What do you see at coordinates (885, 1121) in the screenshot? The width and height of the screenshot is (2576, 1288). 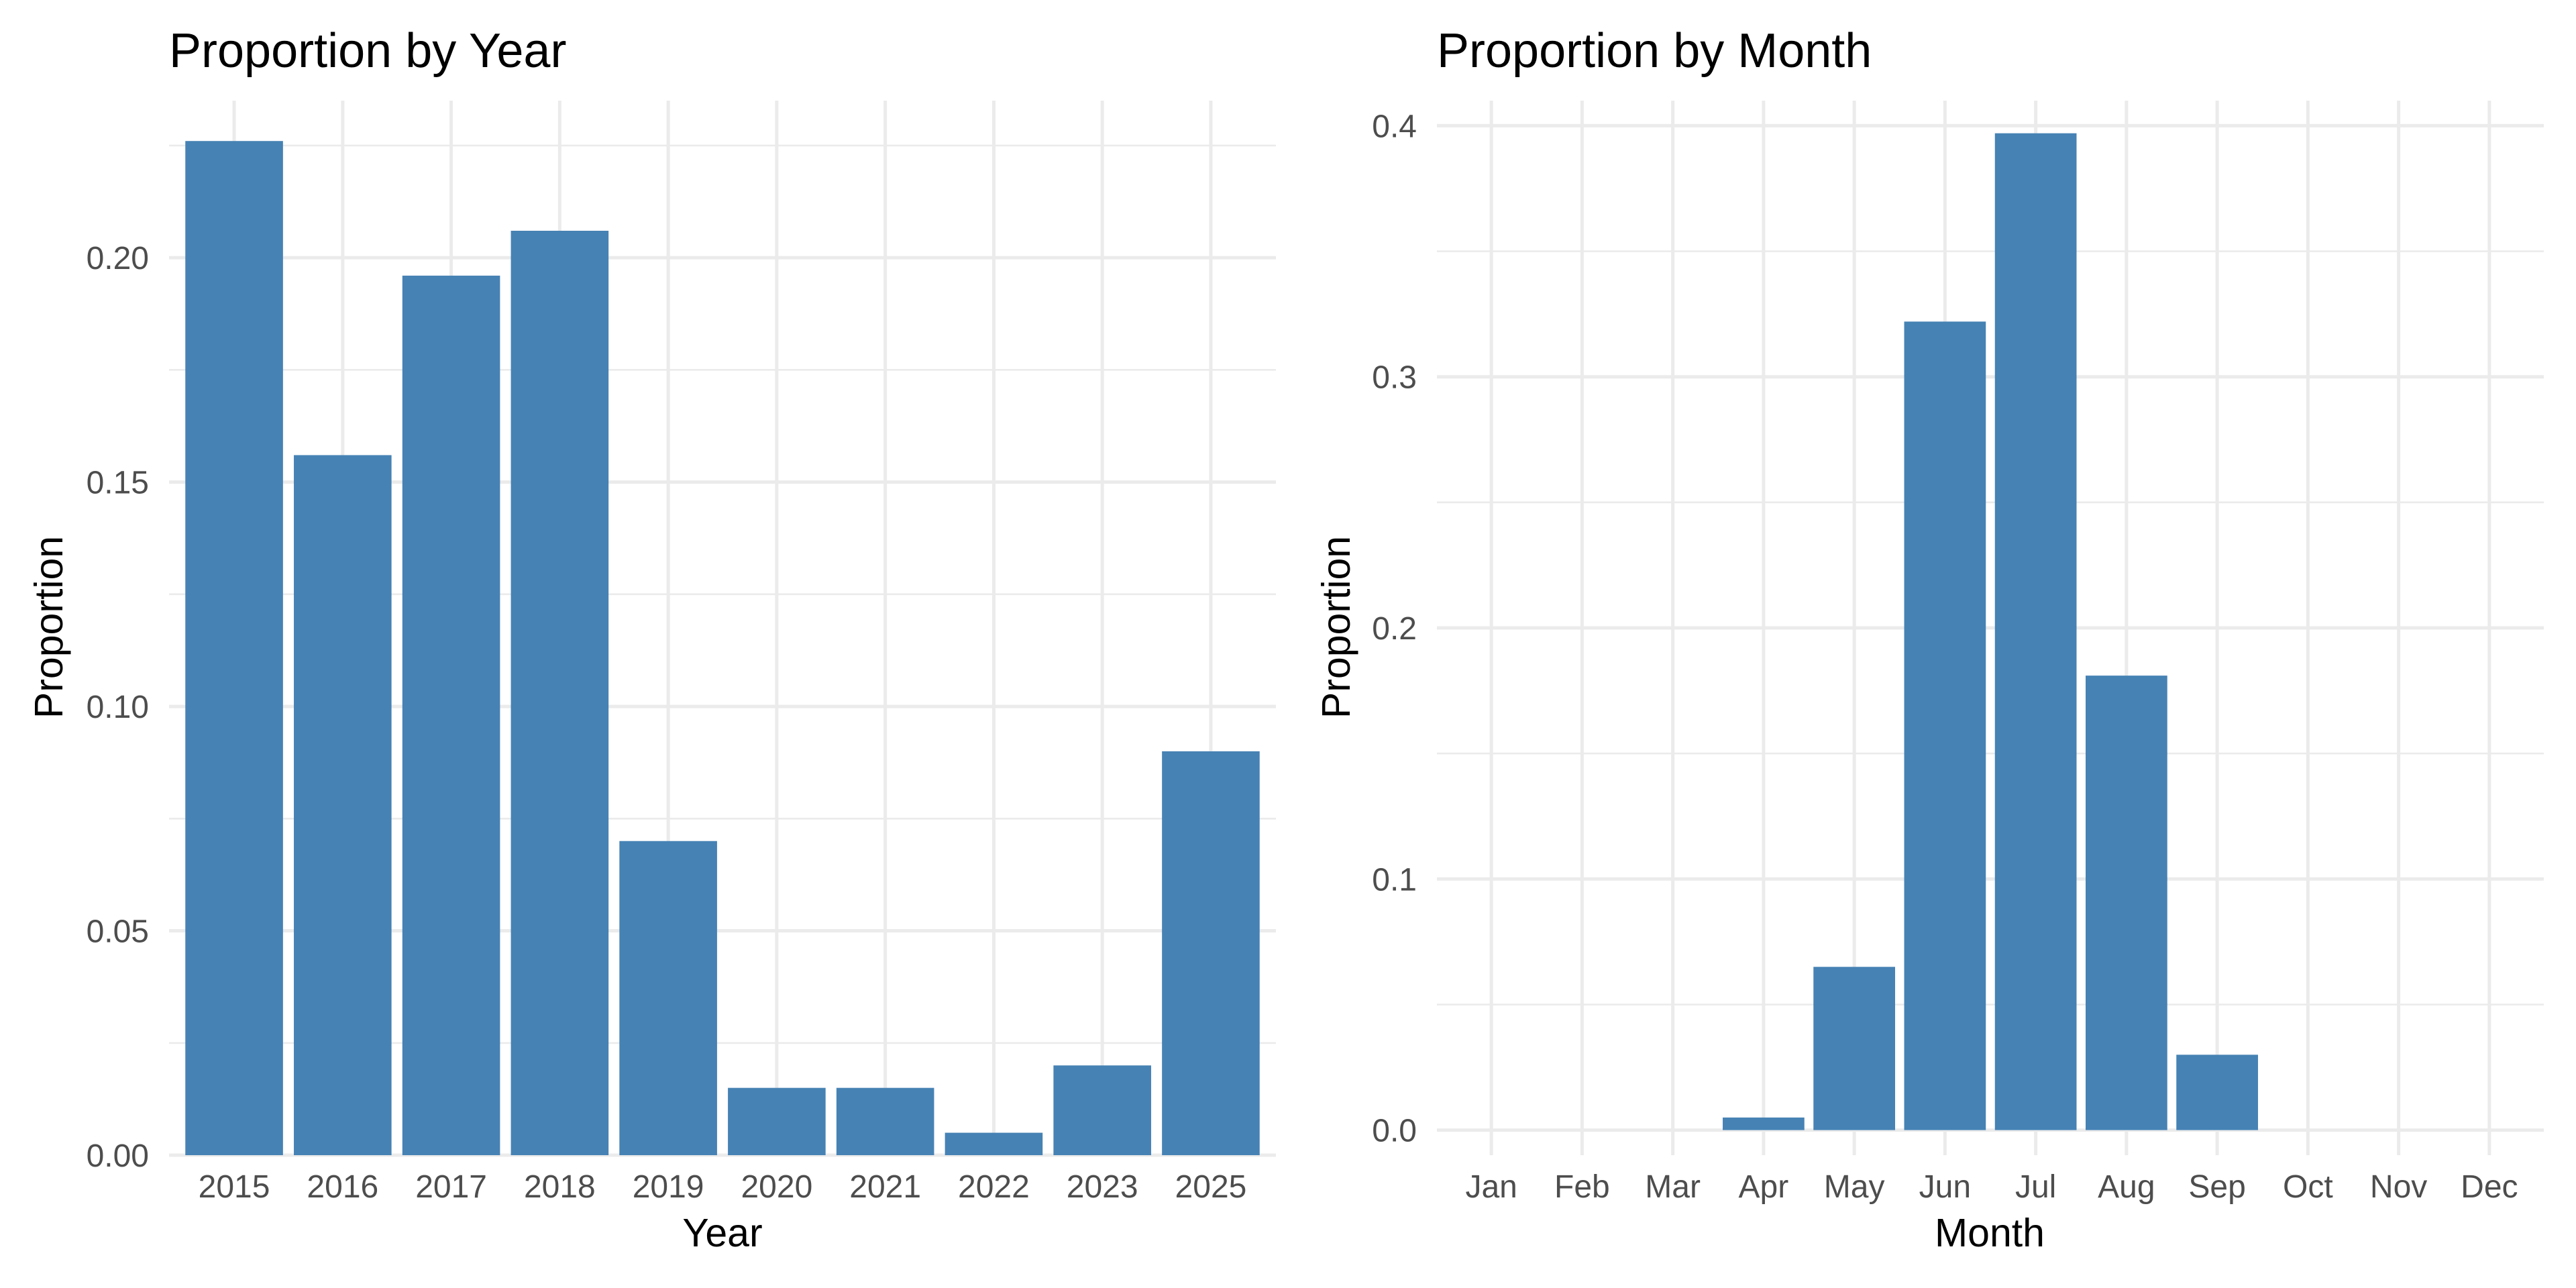 I see `year-bar-2021` at bounding box center [885, 1121].